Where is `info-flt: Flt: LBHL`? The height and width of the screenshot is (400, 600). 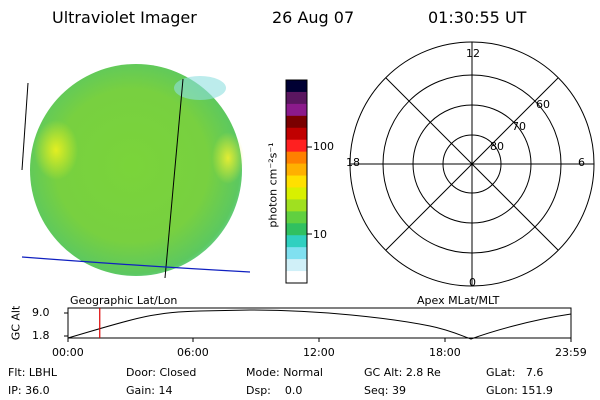
info-flt: Flt: LBHL is located at coordinates (32, 372).